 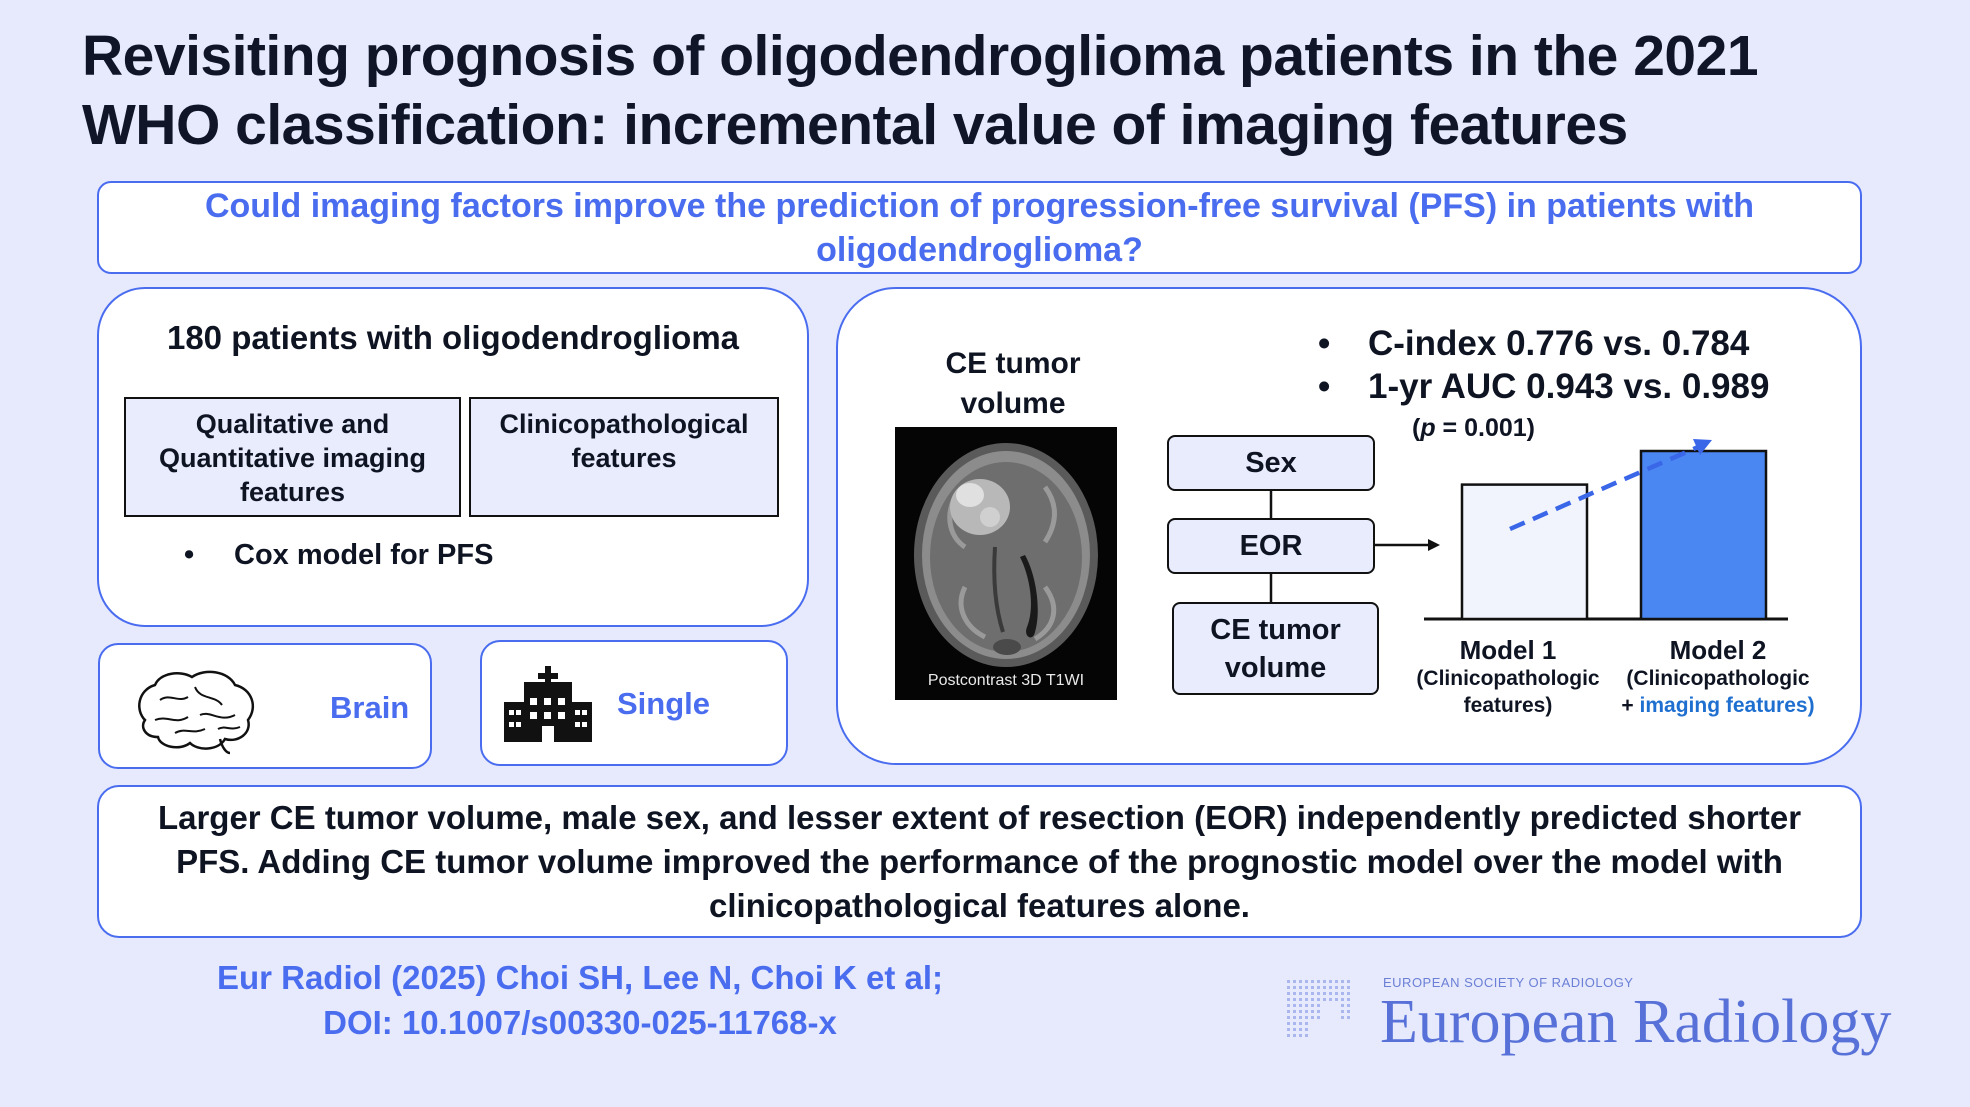 I want to click on cox-model-bullet: • Cox model for PFS, so click(x=338, y=555).